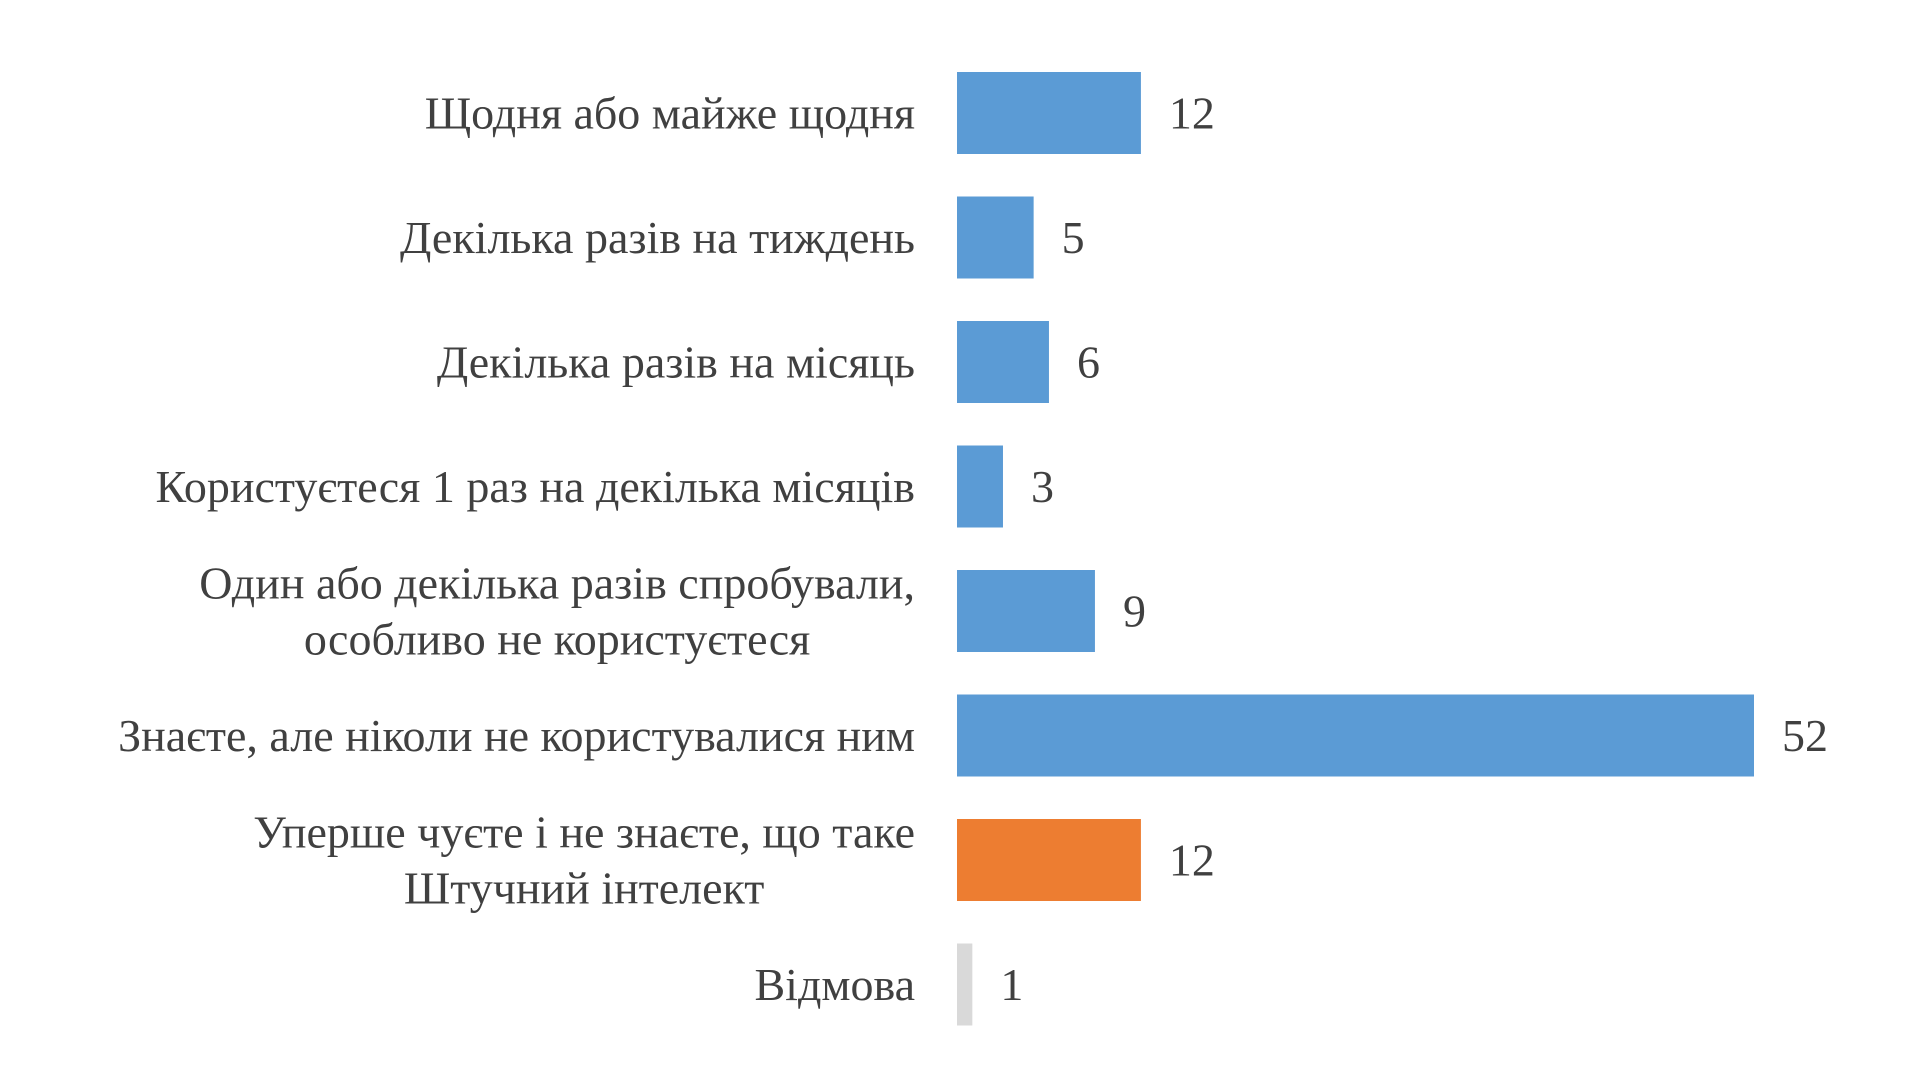  I want to click on category-label-2: Декілька разів на тиждень, so click(657, 237).